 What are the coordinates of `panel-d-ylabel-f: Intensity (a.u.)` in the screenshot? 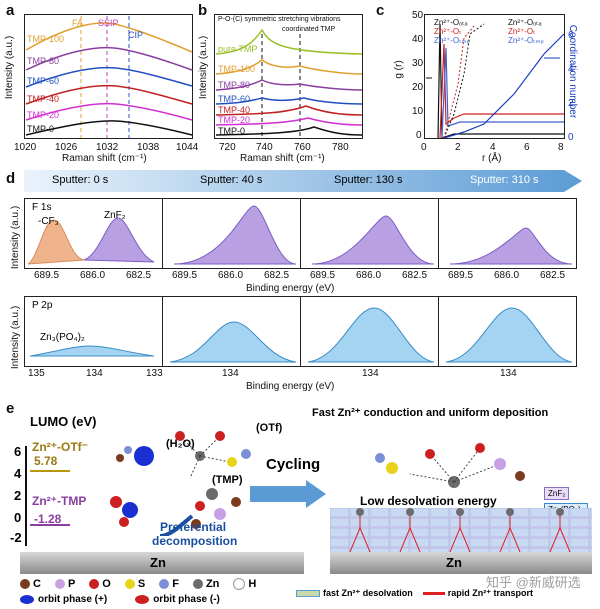 It's located at (16, 237).